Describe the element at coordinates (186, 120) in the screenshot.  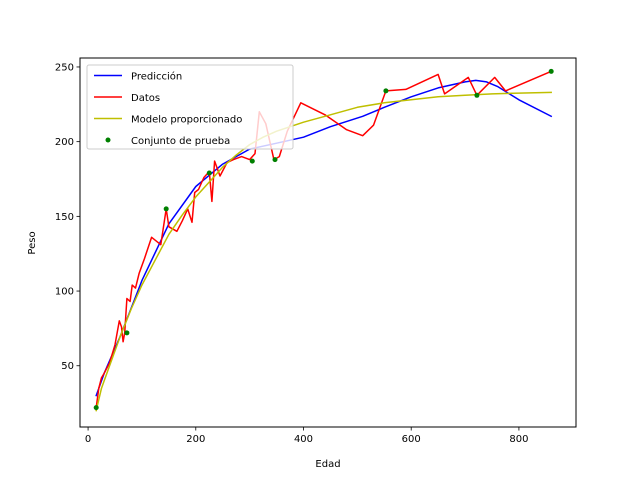
I see `legend-label-2: Modelo proporcionado` at that location.